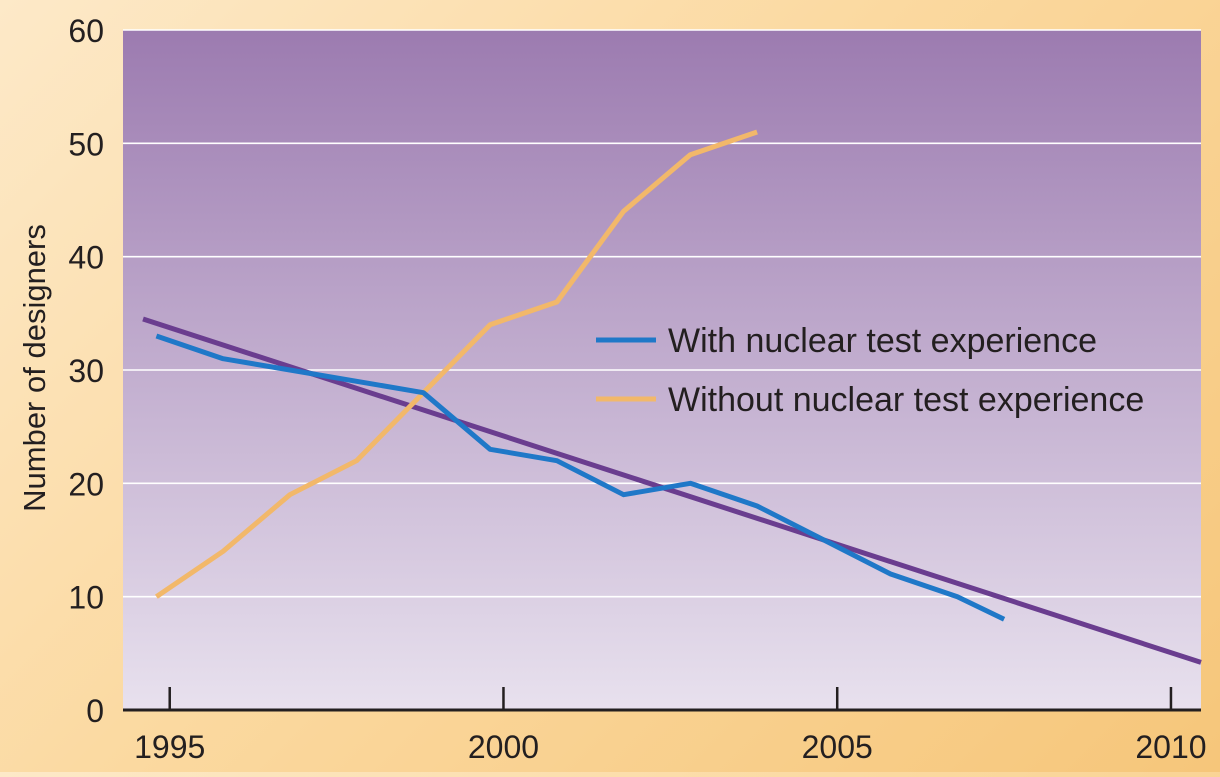 Image resolution: width=1220 pixels, height=777 pixels. What do you see at coordinates (86, 484) in the screenshot?
I see `y-tick-label-20: 20` at bounding box center [86, 484].